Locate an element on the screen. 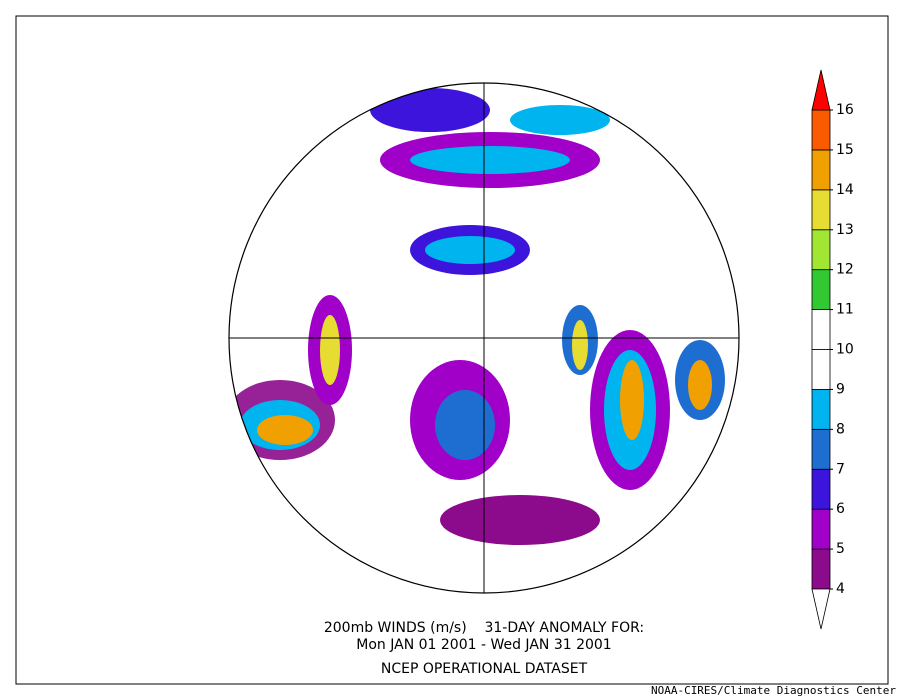 Image resolution: width=904 pixels, height=699 pixels. colorbar-label: 10 is located at coordinates (845, 350).